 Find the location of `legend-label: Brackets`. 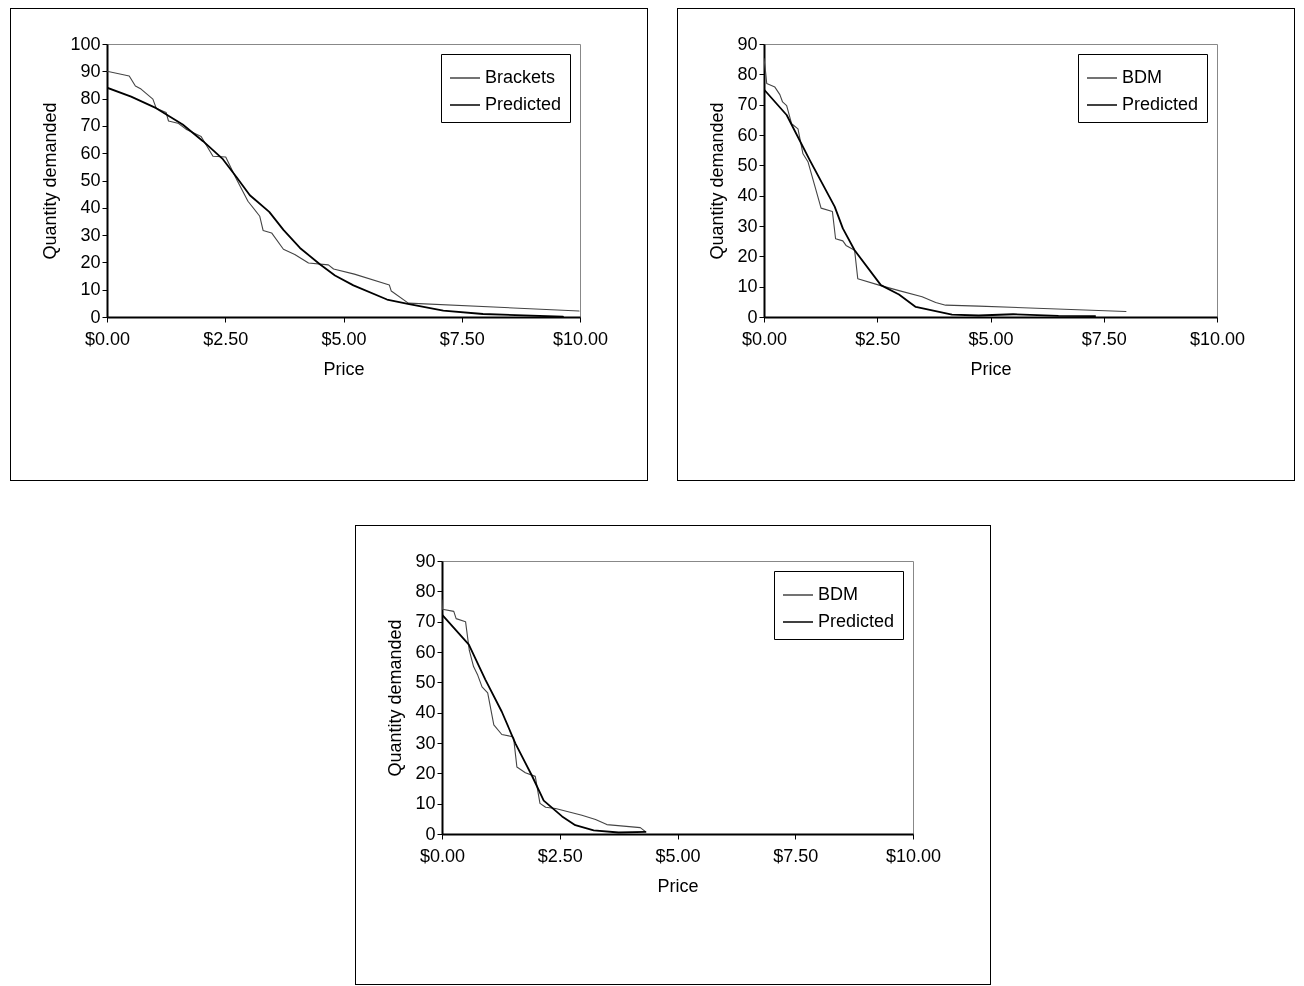

legend-label: Brackets is located at coordinates (520, 77).